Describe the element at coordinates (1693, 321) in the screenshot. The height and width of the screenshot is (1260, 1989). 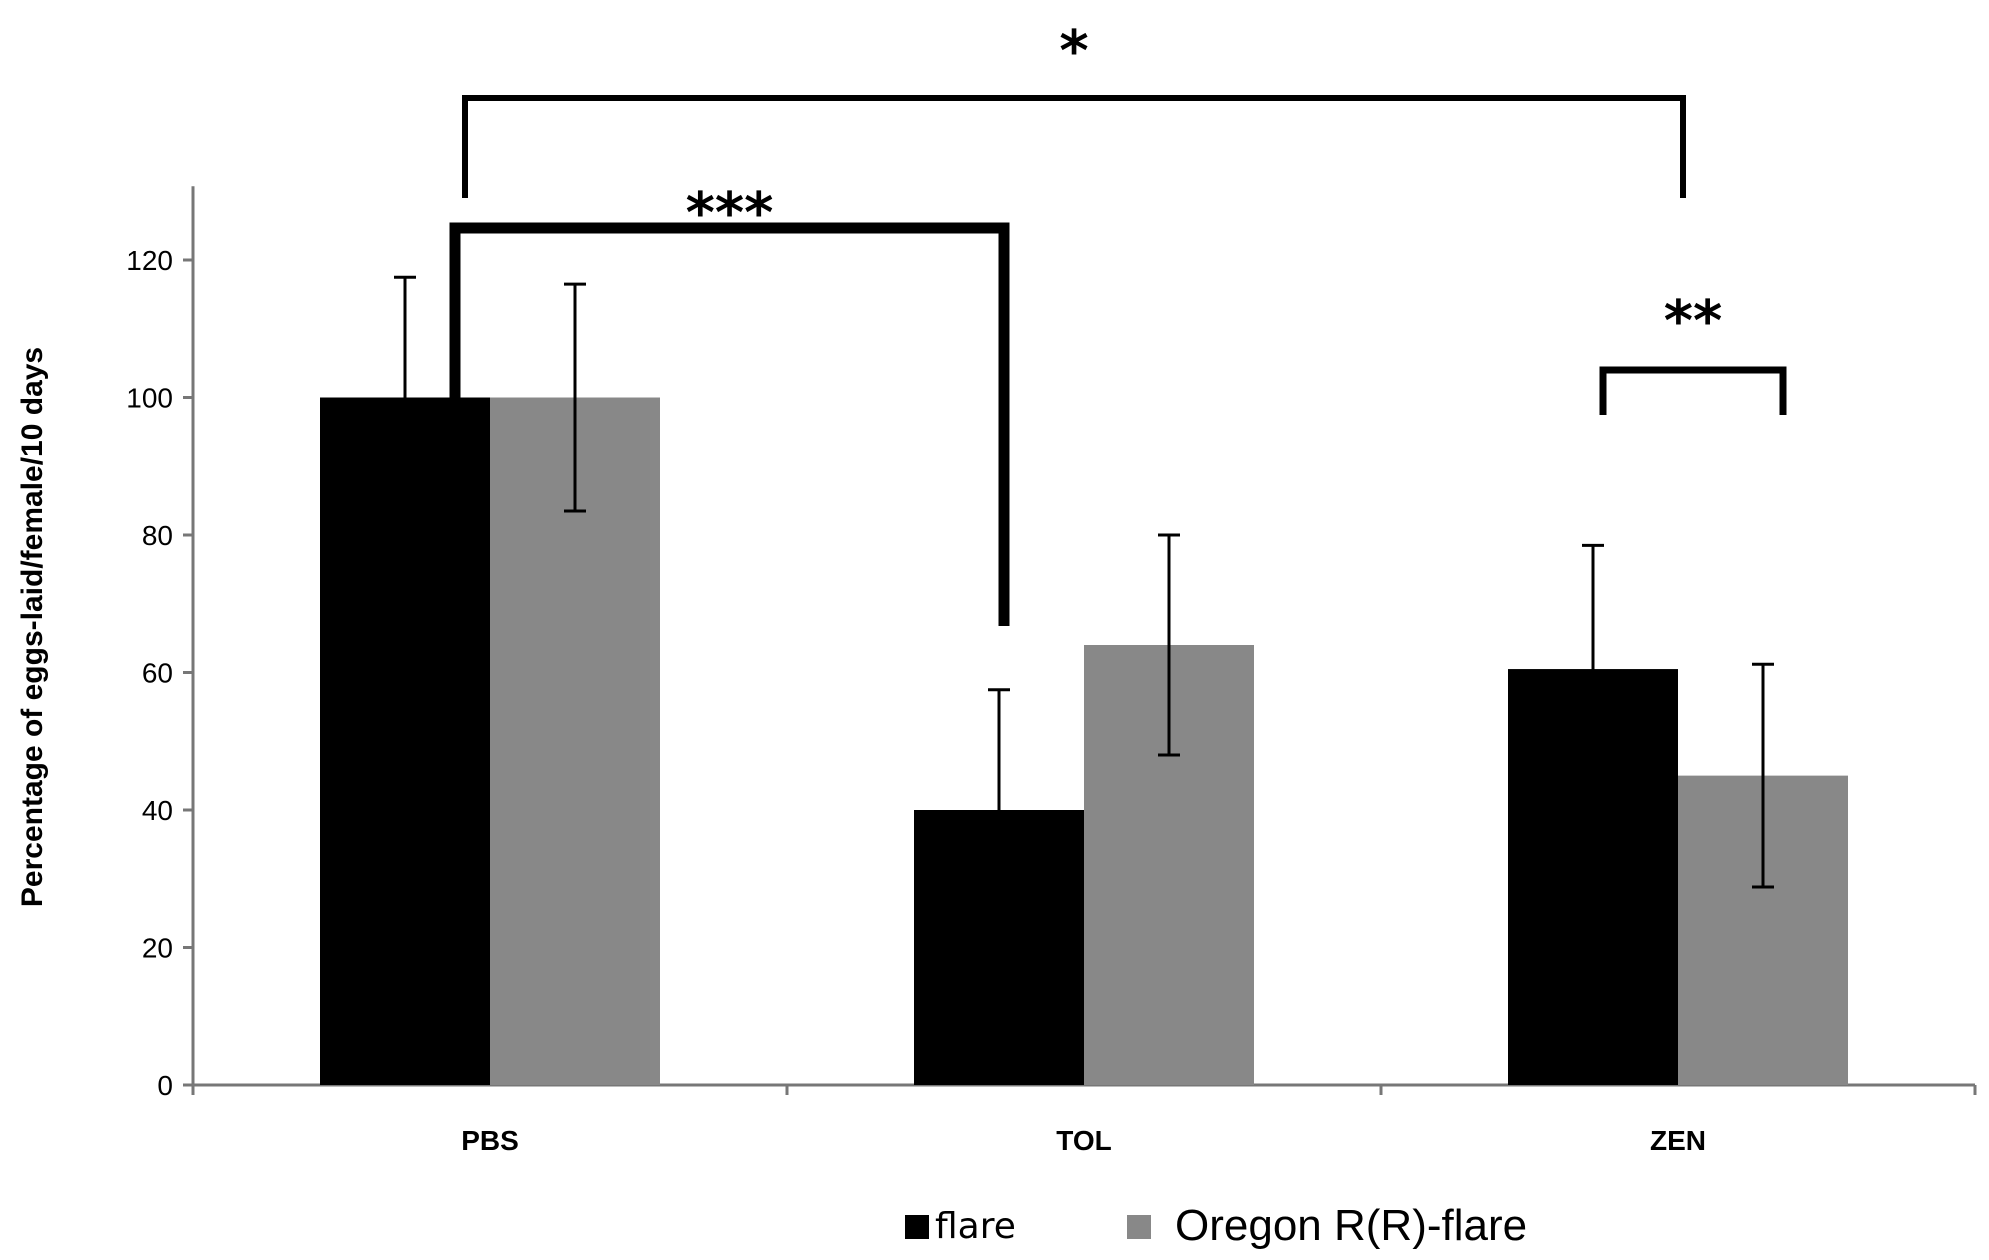
I see `significance-label-double: **` at that location.